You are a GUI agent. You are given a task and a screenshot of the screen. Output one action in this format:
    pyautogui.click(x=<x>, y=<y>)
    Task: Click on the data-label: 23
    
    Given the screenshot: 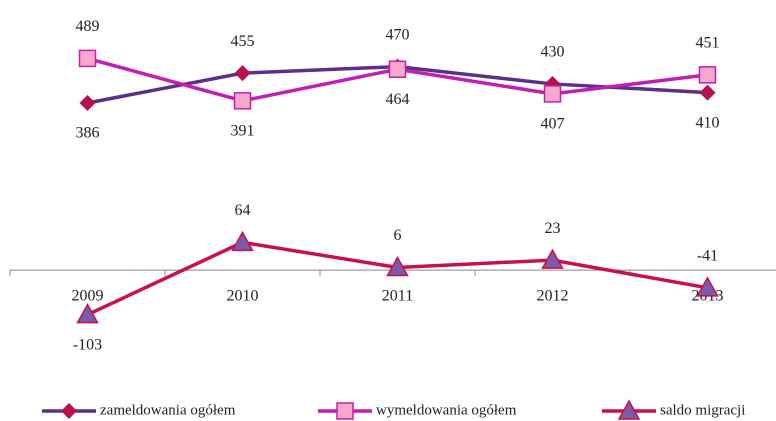 What is the action you would take?
    pyautogui.click(x=553, y=228)
    